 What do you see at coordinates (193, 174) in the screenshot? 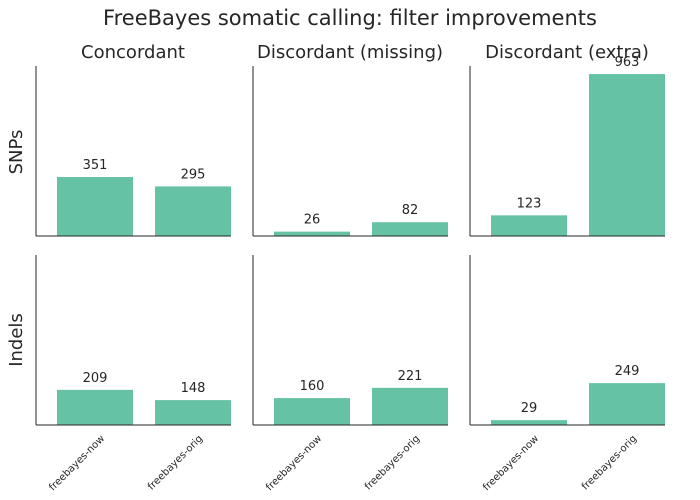
I see `data-label-snps-concordant-freebayes-orig: 295` at bounding box center [193, 174].